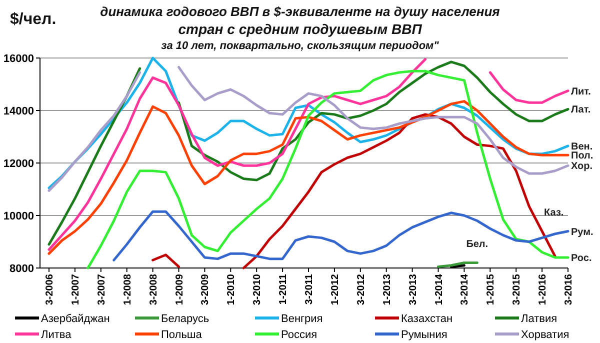 The height and width of the screenshot is (343, 600). What do you see at coordinates (22, 268) in the screenshot?
I see `y-tick-label: 8000` at bounding box center [22, 268].